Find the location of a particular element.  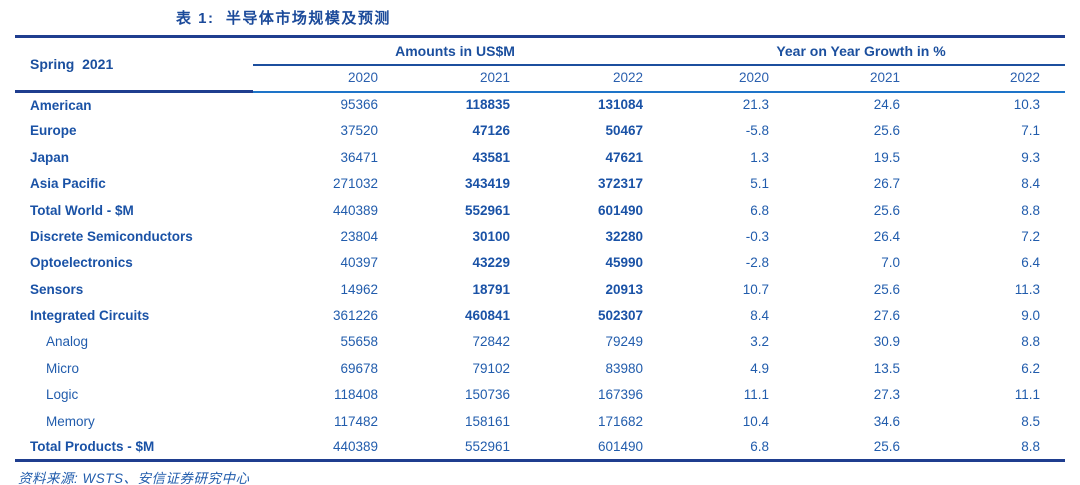

amount-cell: 158161 is located at coordinates (487, 421).